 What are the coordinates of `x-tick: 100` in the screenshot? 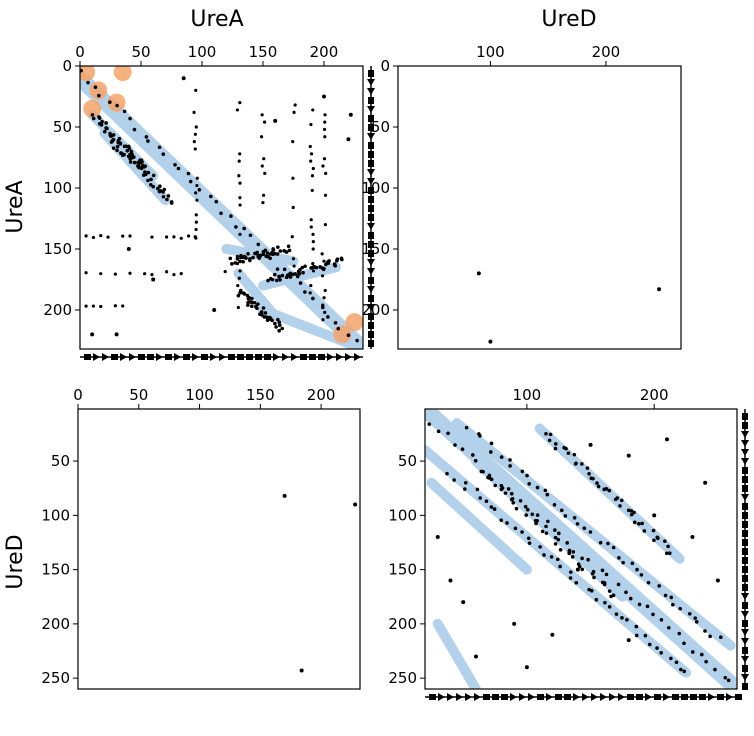 It's located at (202, 54).